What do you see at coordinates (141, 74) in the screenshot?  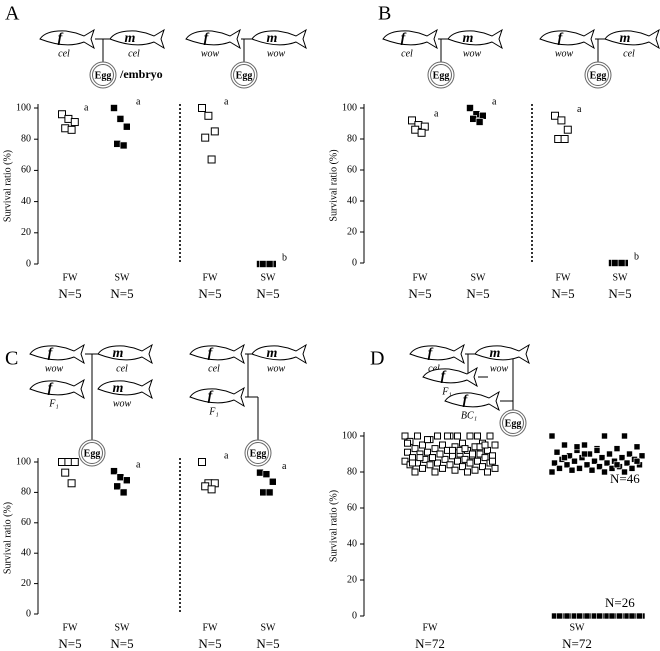 I see `egg-extra: /embryo` at bounding box center [141, 74].